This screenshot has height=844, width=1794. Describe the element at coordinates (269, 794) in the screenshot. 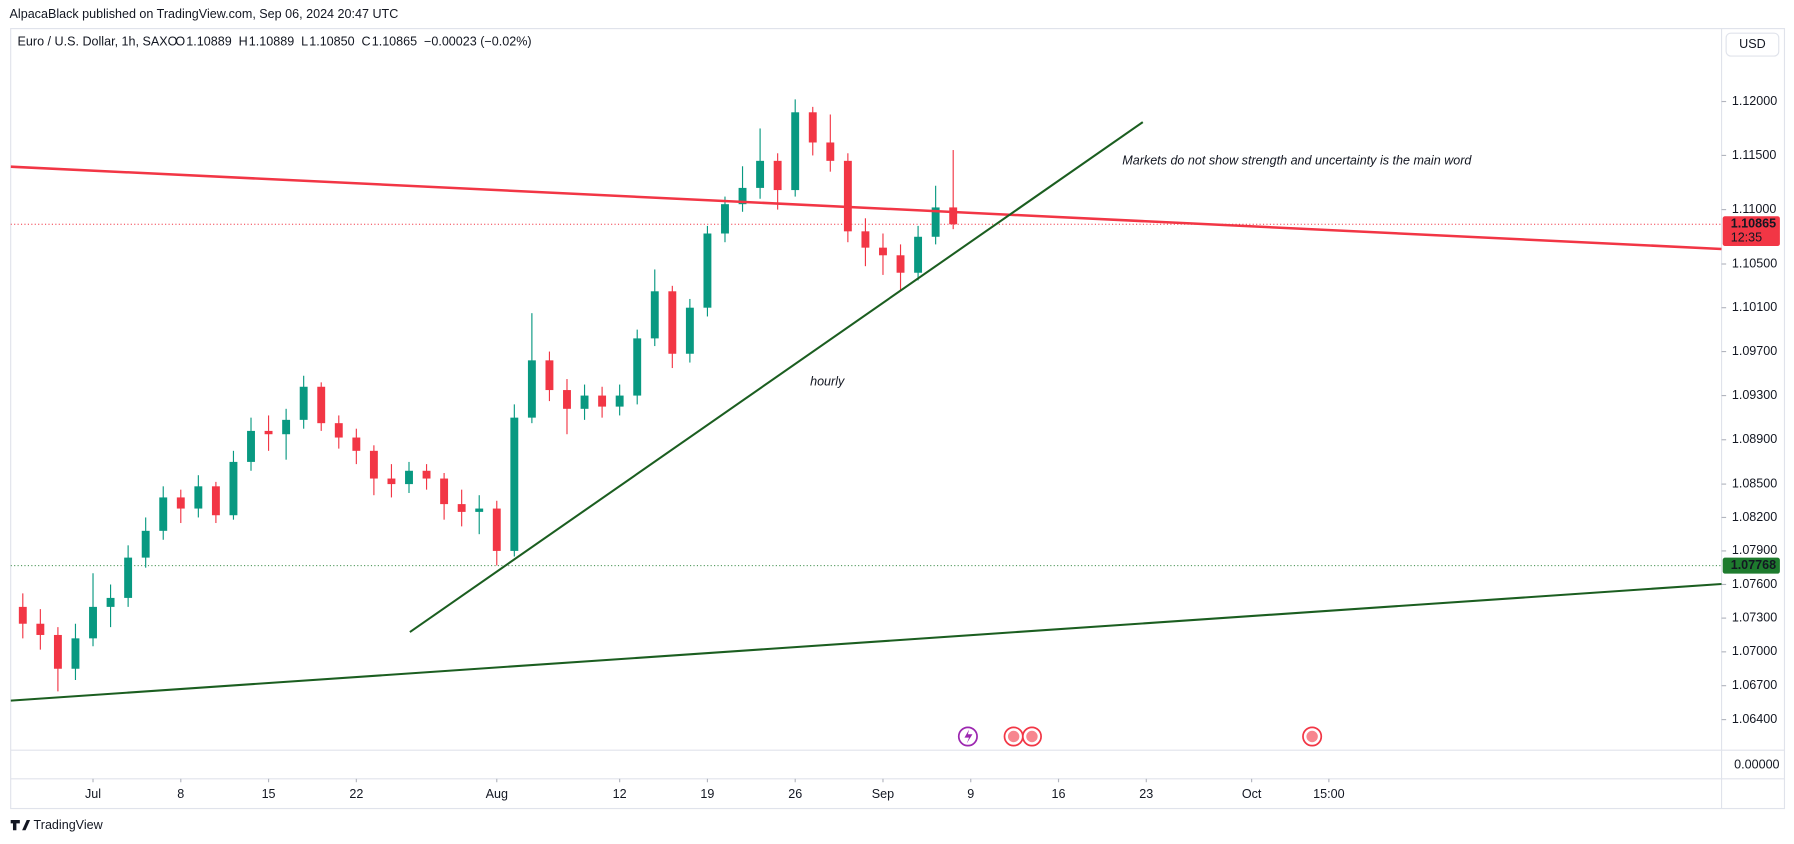

I see `x-tick-label: 15` at that location.